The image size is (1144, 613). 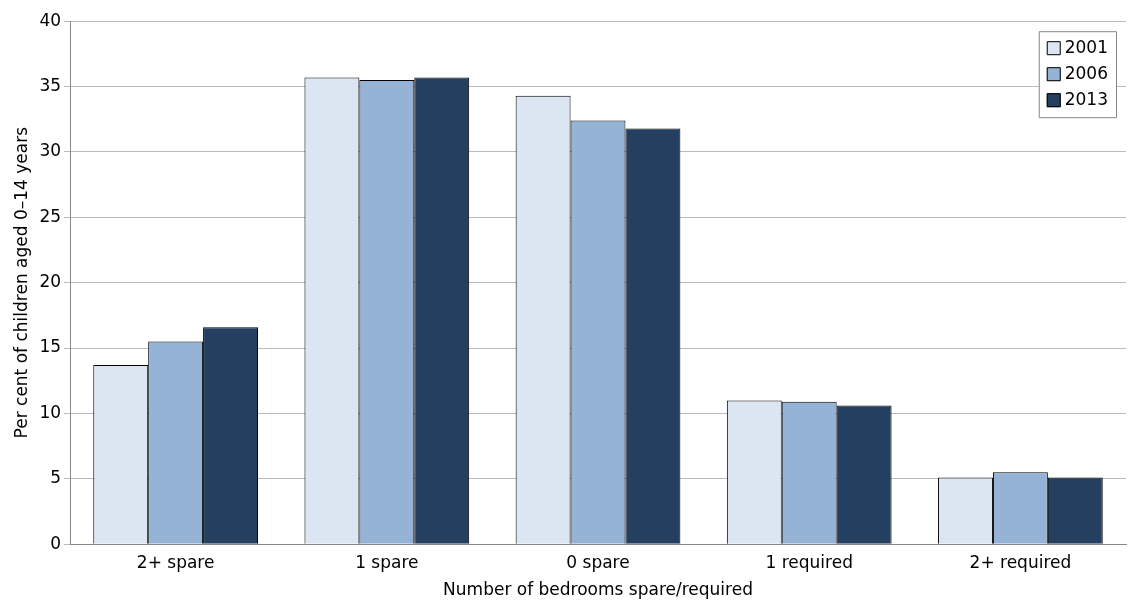 What do you see at coordinates (50, 215) in the screenshot?
I see `y-tick-label: 25` at bounding box center [50, 215].